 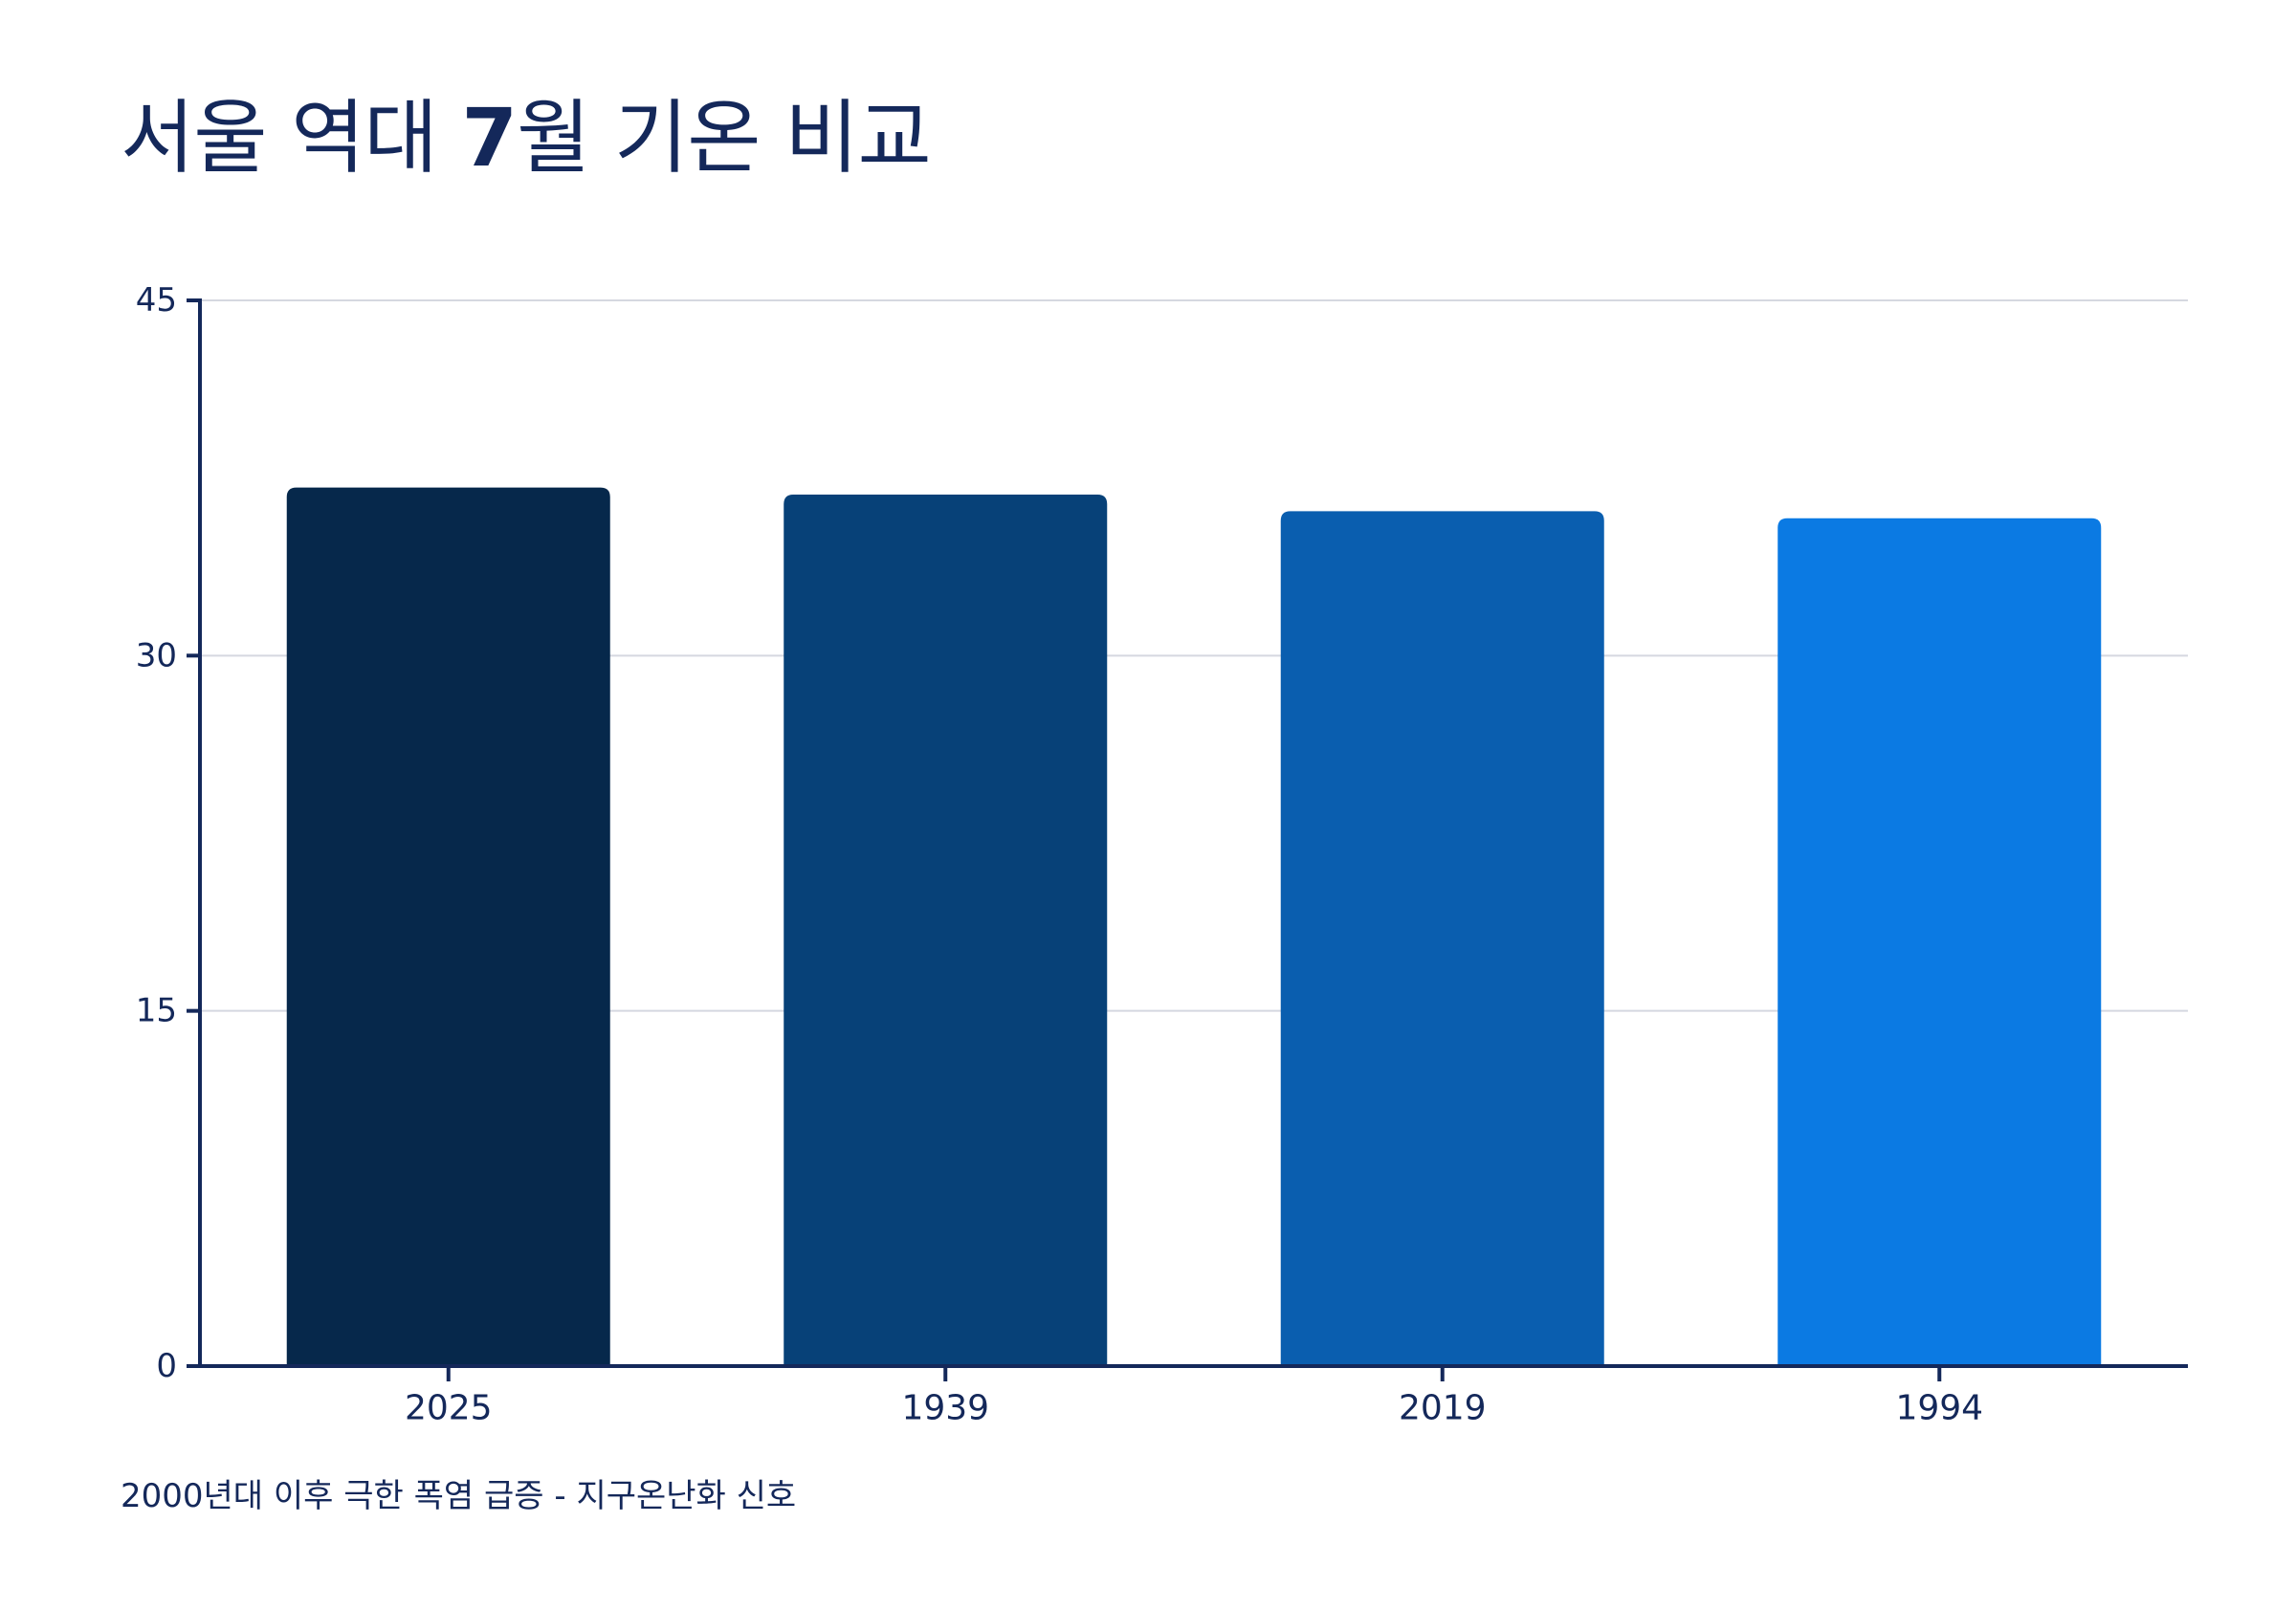 What do you see at coordinates (291, 138) in the screenshot?
I see `title-prefix: 서울 역대` at bounding box center [291, 138].